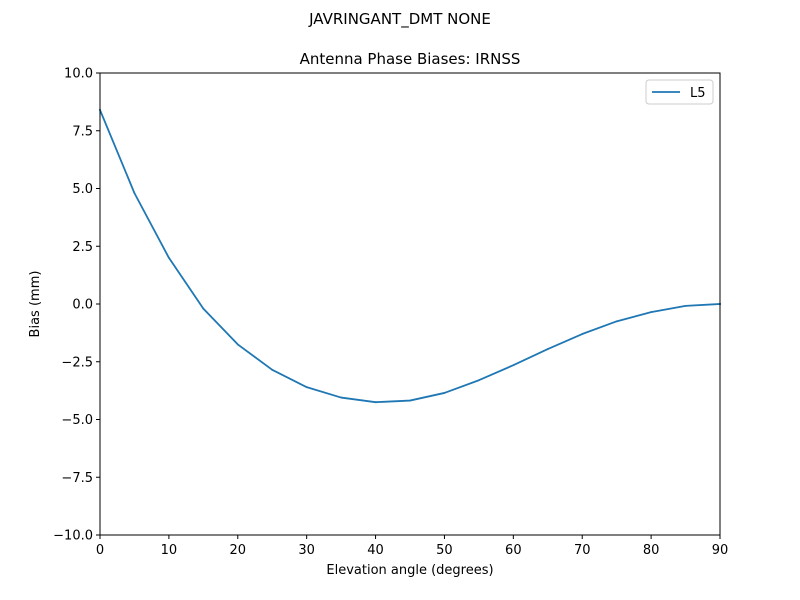  I want to click on y-tick-label: −7.5, so click(77, 478).